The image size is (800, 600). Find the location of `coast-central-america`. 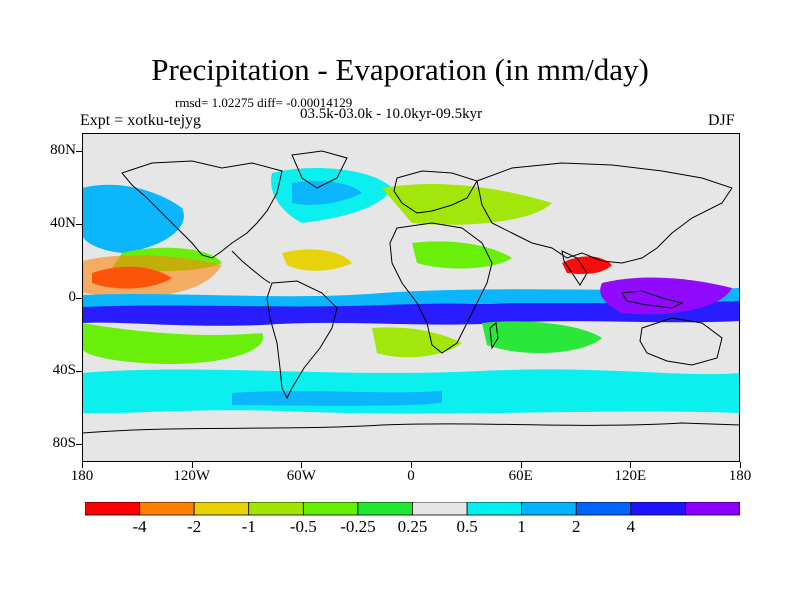

coast-central-america is located at coordinates (251, 267).